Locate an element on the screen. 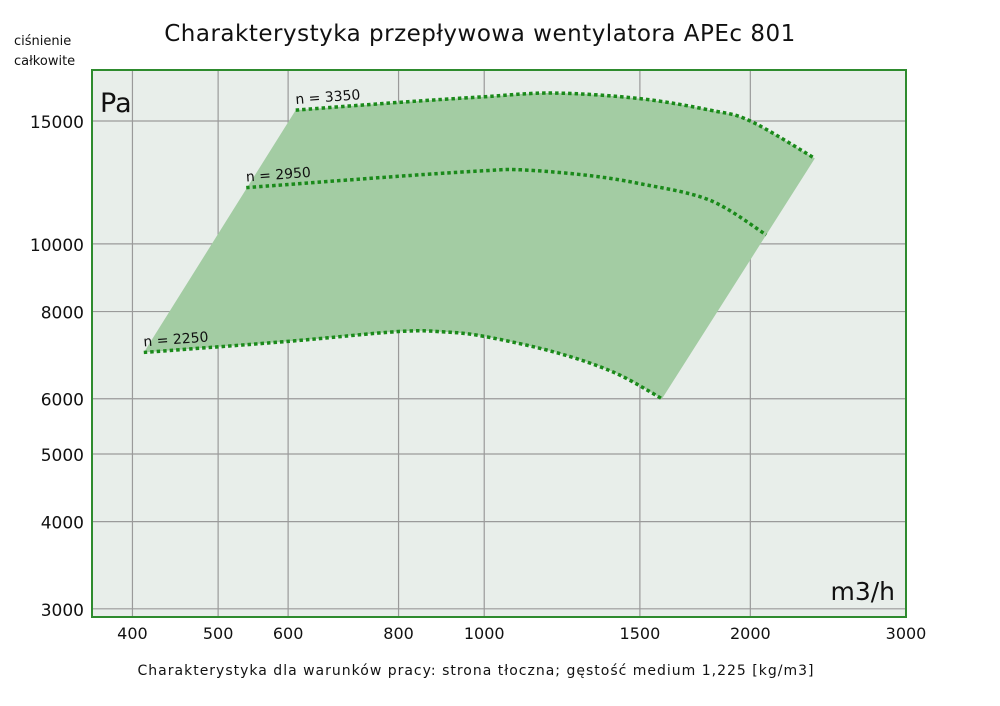 This screenshot has width=1000, height=706. x-tick-label: 1500 is located at coordinates (640, 633).